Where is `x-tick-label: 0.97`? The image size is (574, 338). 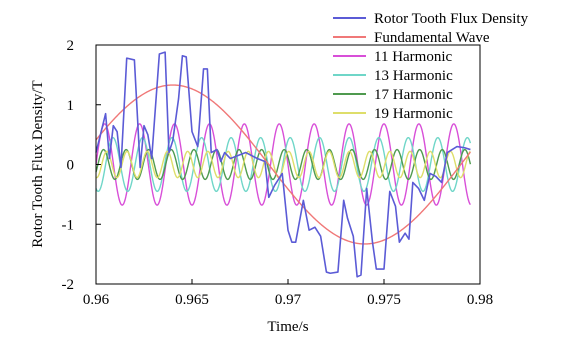
x-tick-label: 0.97 is located at coordinates (288, 300).